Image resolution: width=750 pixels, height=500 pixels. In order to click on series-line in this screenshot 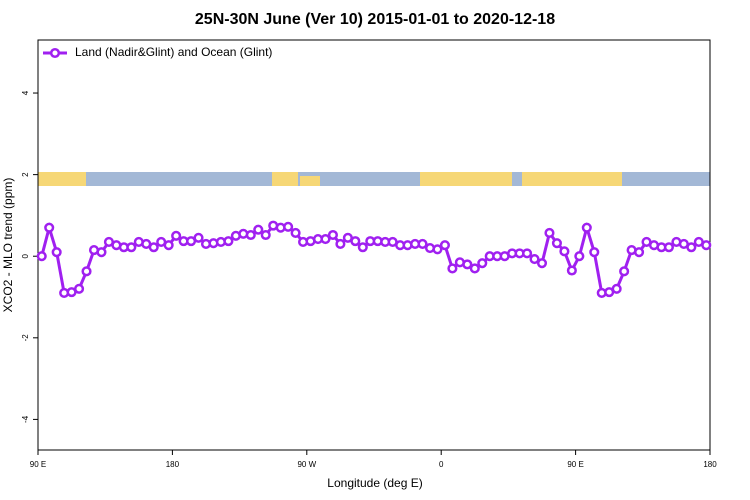, I will do `click(373, 258)`.